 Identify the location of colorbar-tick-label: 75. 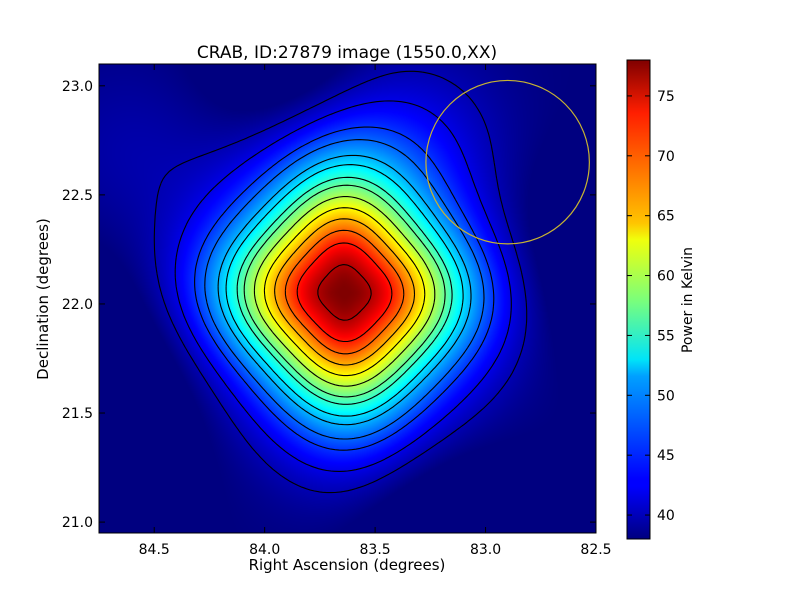
(666, 97).